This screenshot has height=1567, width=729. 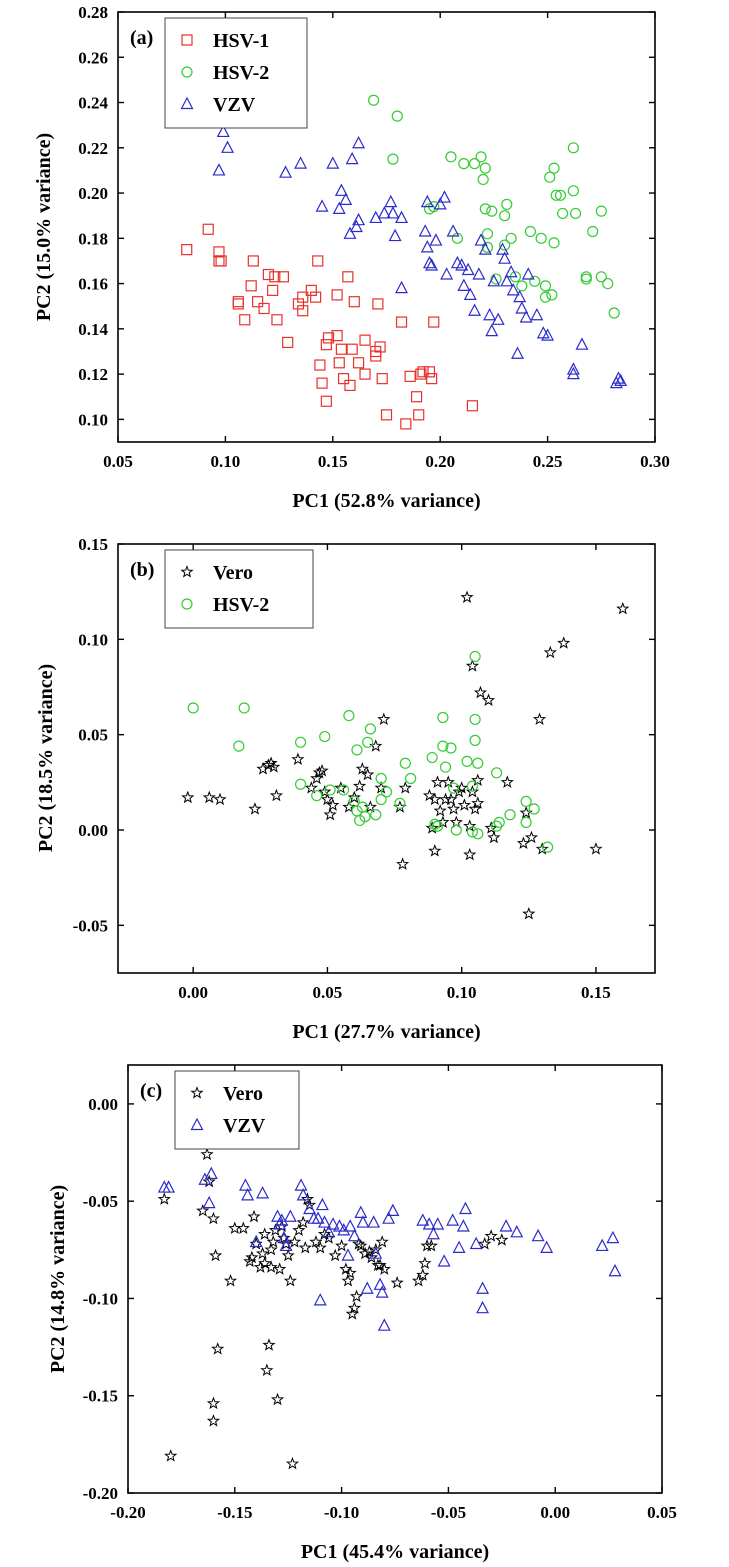 I want to click on legend-label: VZV, so click(x=244, y=1126).